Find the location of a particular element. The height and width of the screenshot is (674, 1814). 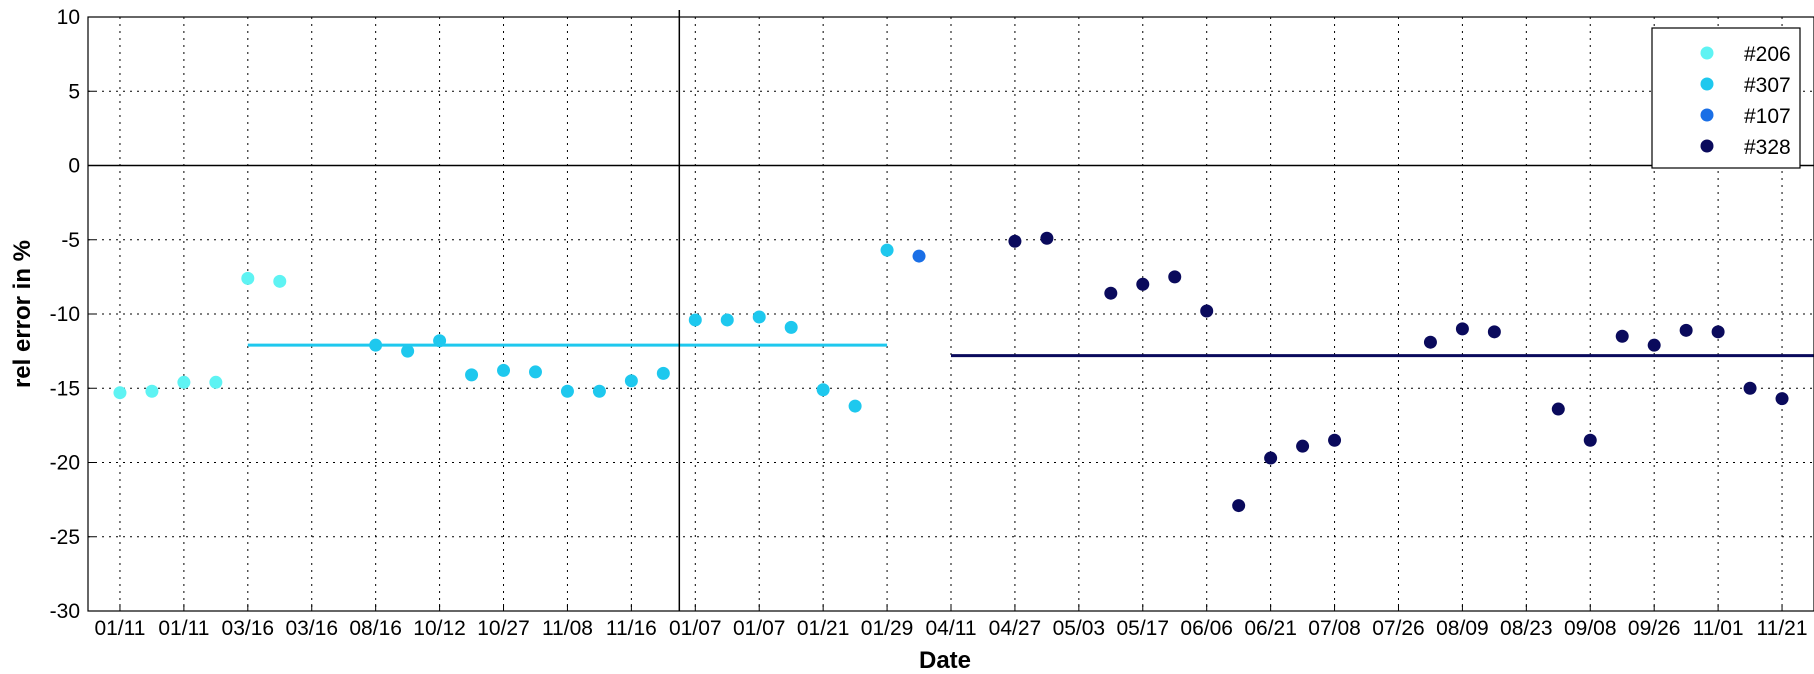

y-tick-label: -25 is located at coordinates (65, 537).